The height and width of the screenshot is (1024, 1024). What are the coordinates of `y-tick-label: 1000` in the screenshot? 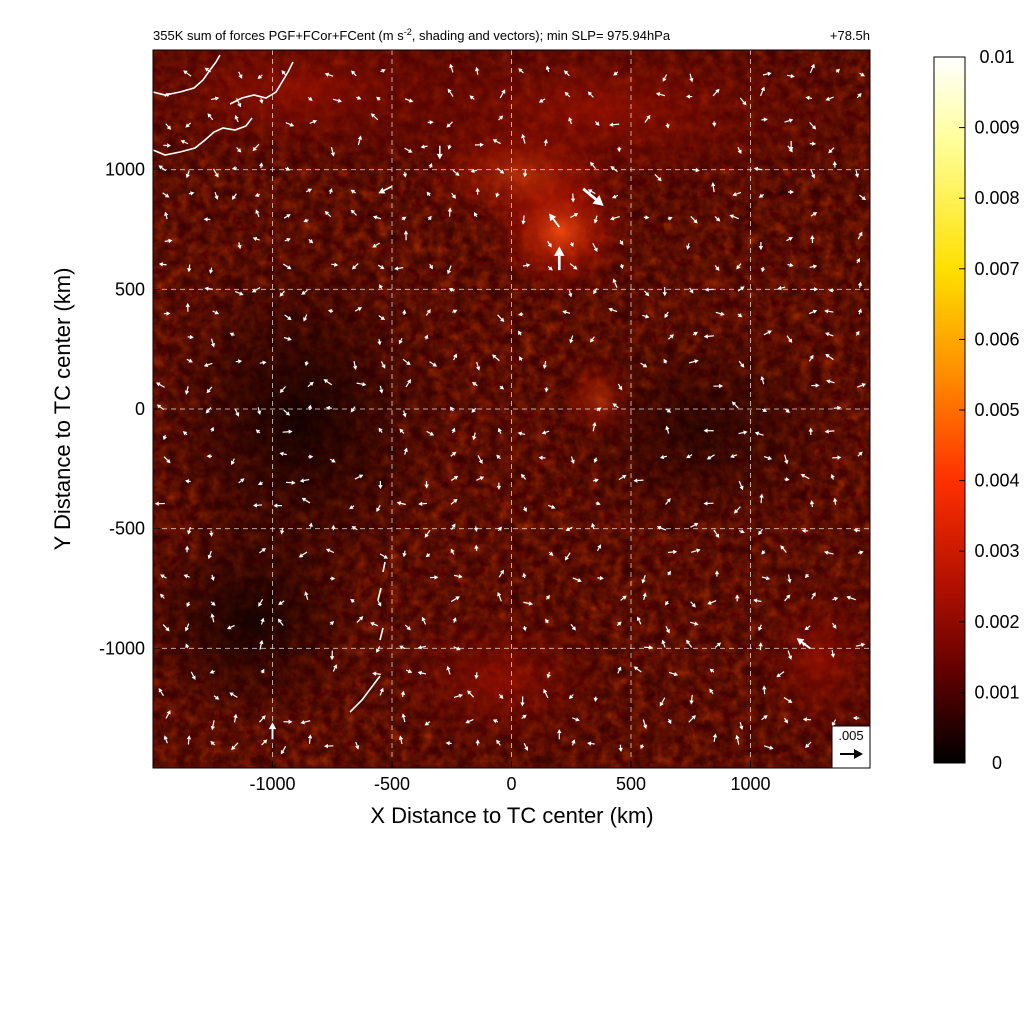 It's located at (125, 170).